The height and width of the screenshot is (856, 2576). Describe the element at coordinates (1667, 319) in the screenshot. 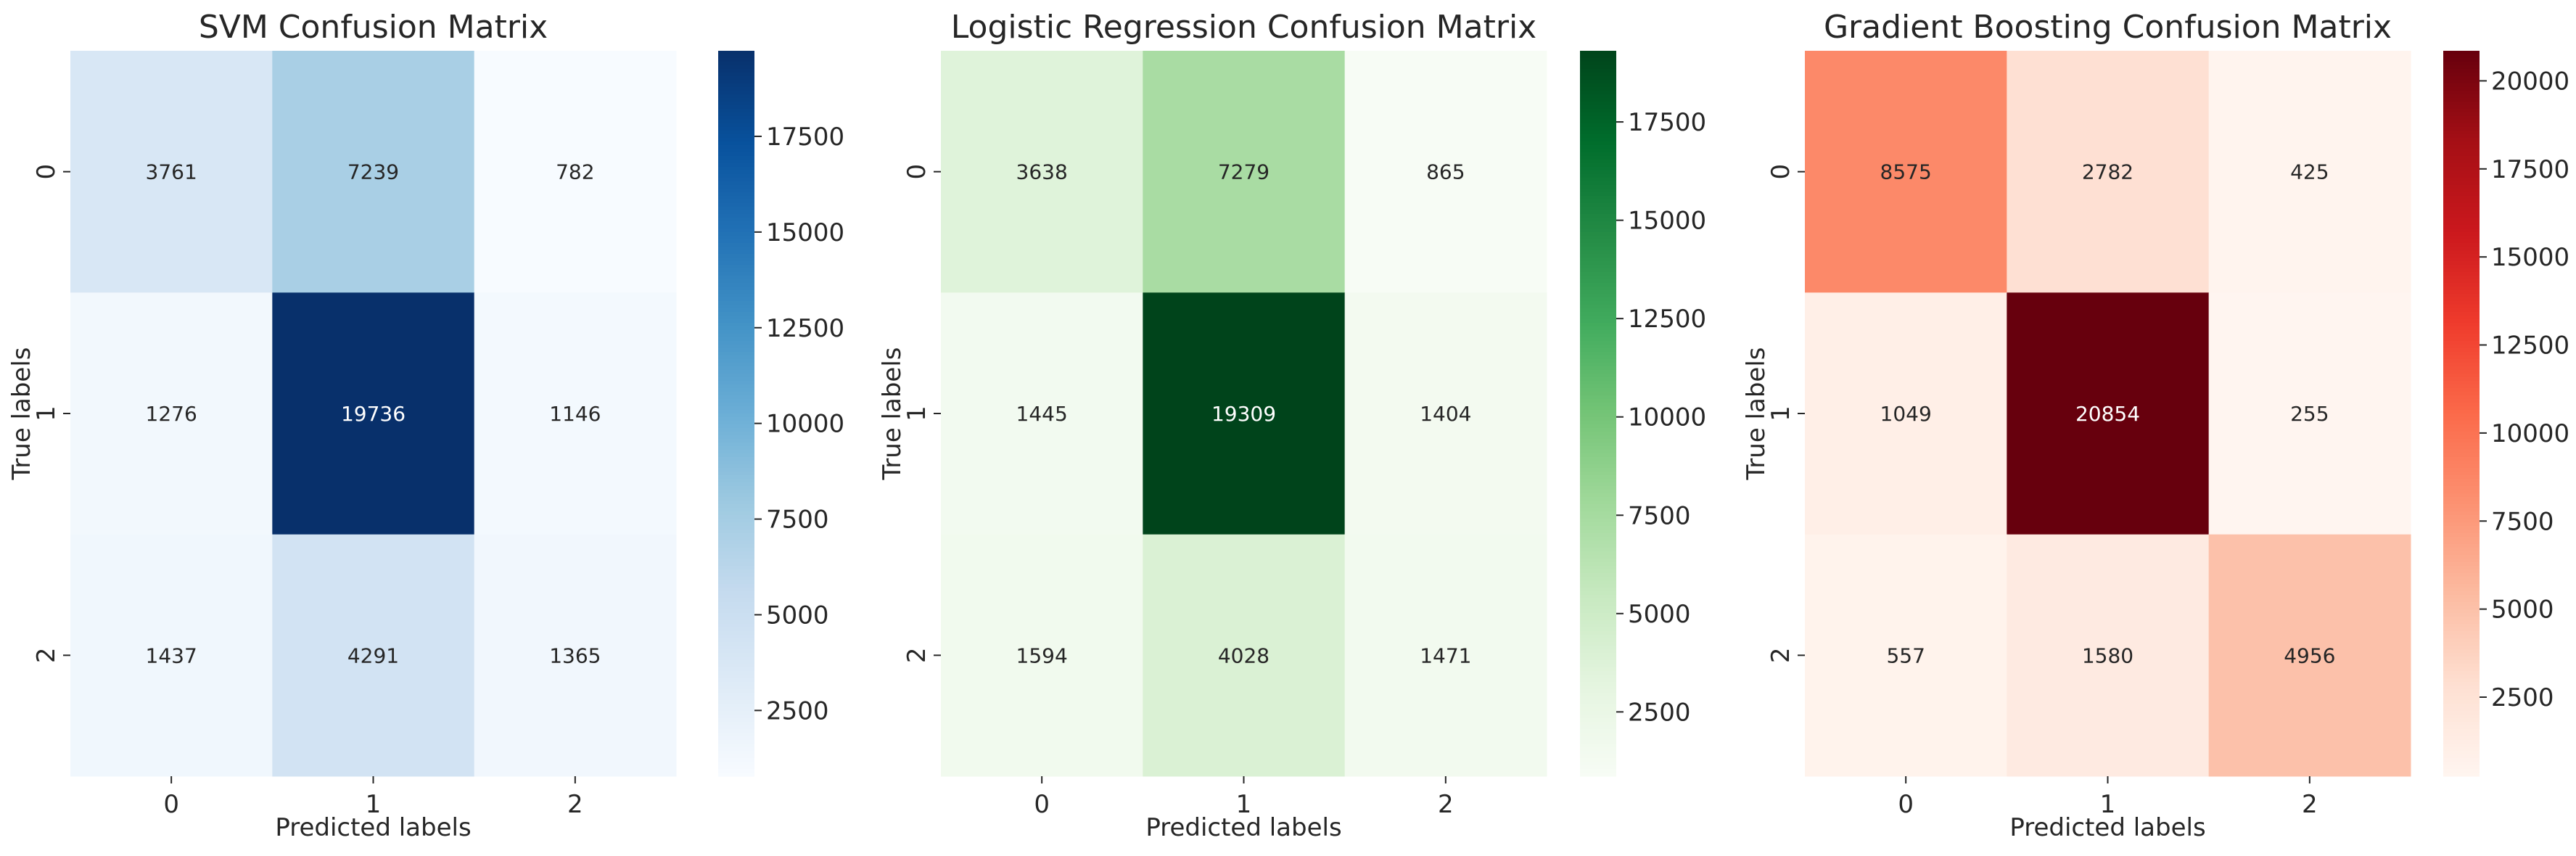

I see `colorbar-tick-label: 12500` at that location.